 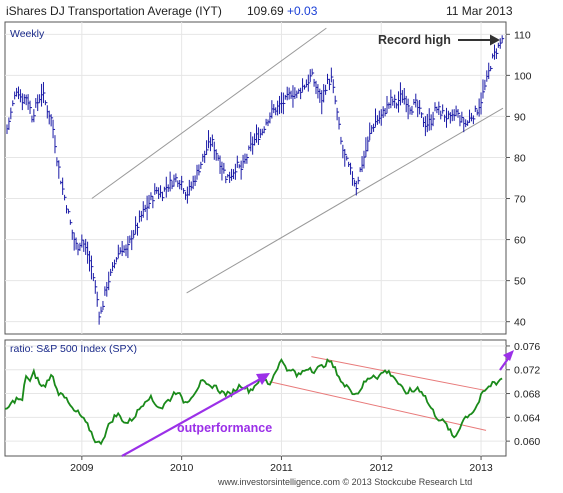 What do you see at coordinates (520, 282) in the screenshot?
I see `price-ytick-50: 50` at bounding box center [520, 282].